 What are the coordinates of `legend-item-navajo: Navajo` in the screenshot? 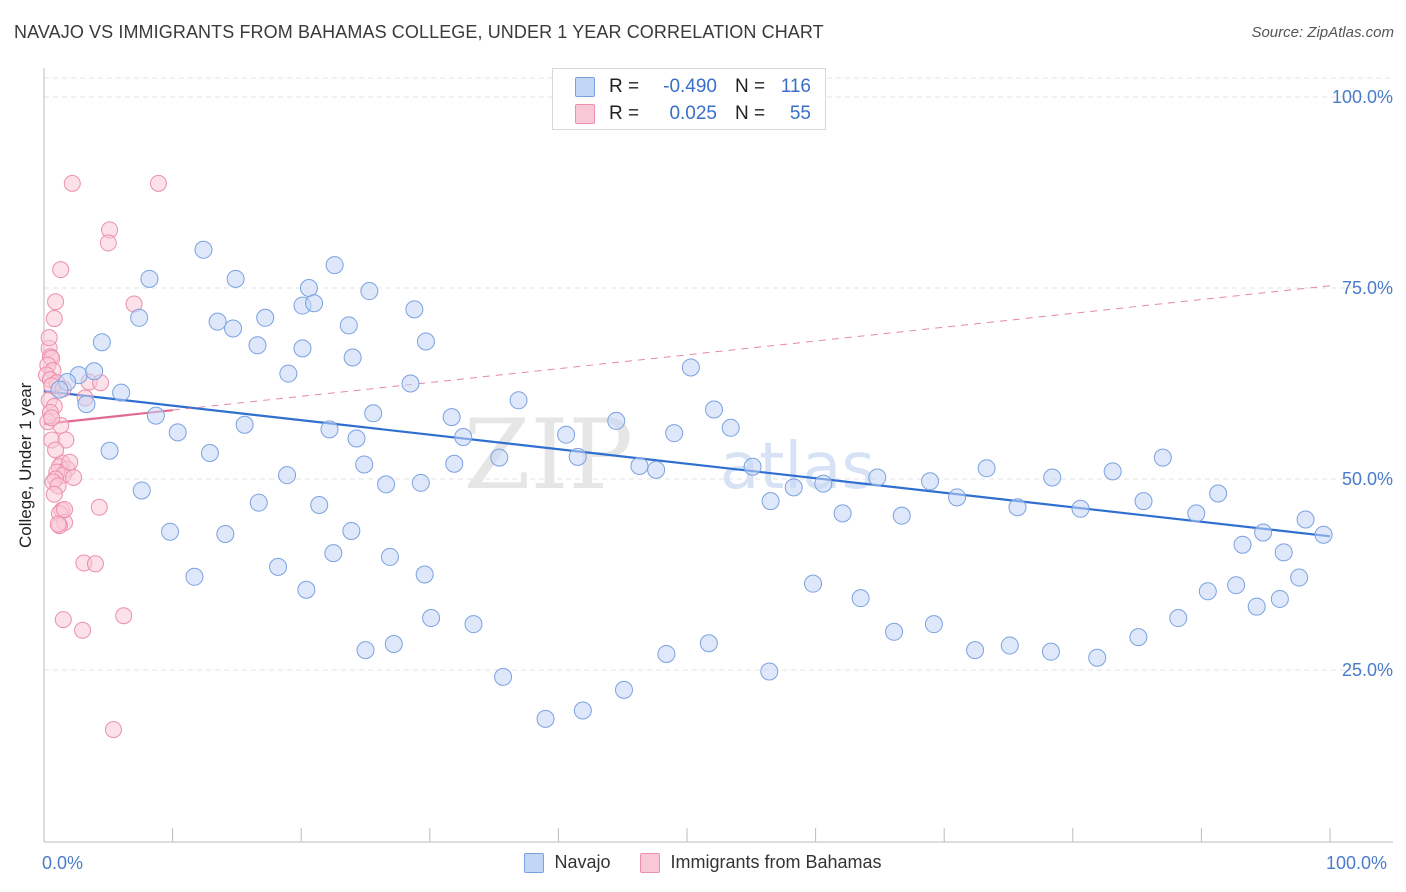 It's located at (567, 862).